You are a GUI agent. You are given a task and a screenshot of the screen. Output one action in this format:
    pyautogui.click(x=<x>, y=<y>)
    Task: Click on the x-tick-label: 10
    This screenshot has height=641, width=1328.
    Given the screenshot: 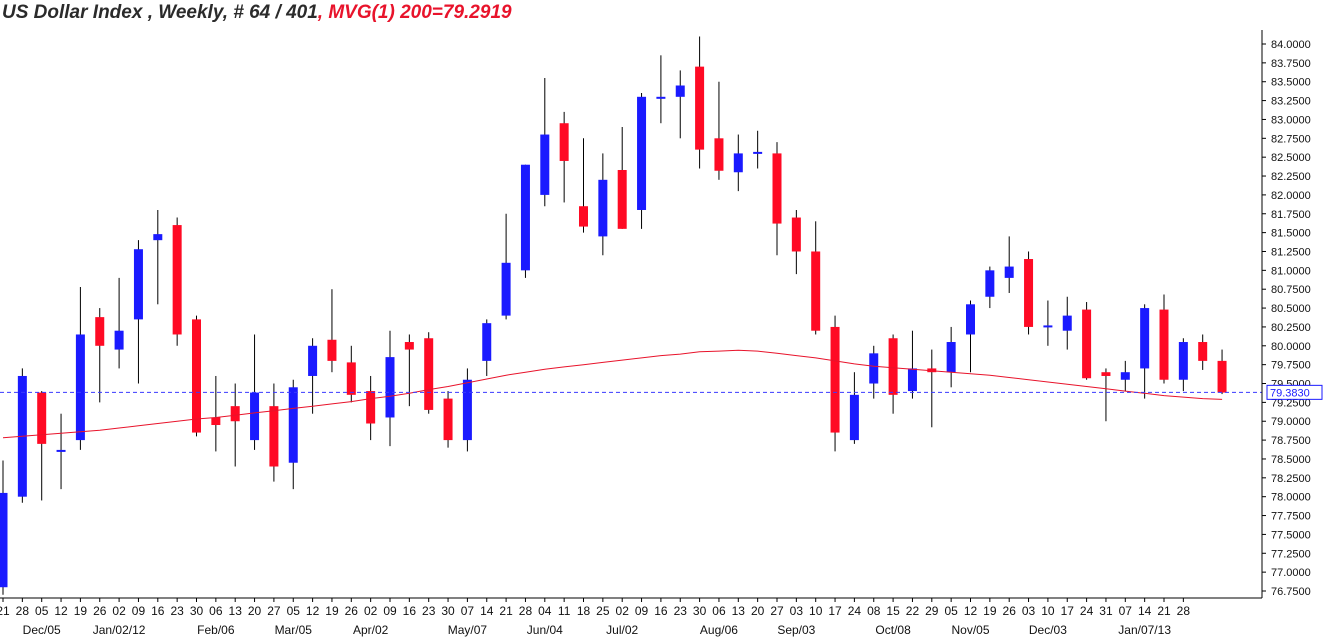 What is the action you would take?
    pyautogui.click(x=1048, y=611)
    